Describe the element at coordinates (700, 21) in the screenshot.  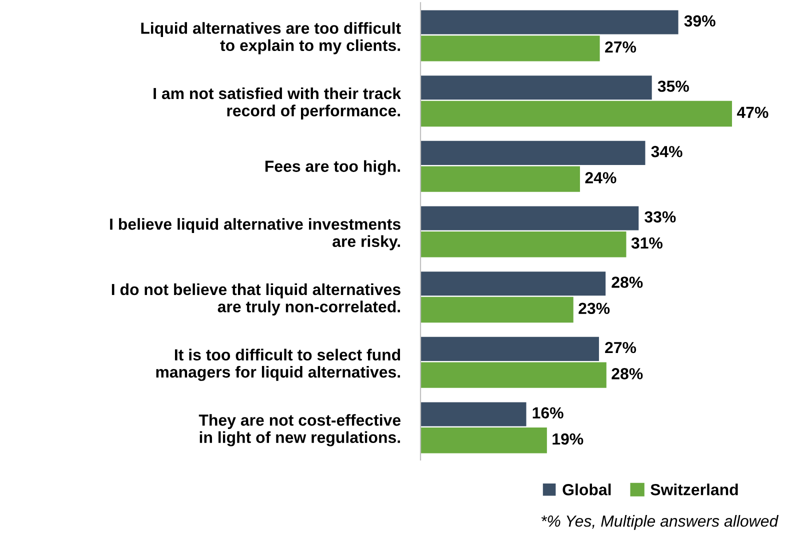
I see `data-label: 39%` at that location.